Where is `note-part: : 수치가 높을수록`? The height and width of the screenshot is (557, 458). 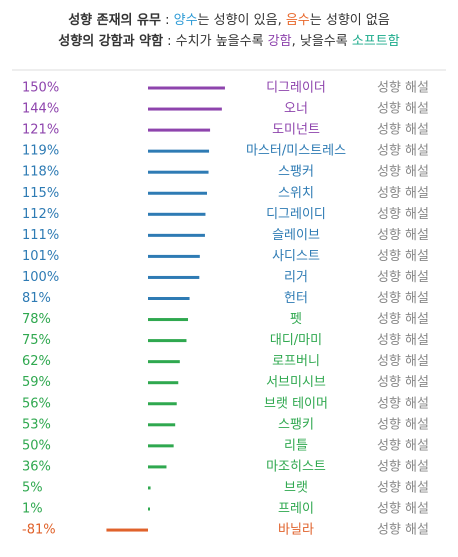
note-part: : 수치가 높을수록 is located at coordinates (215, 41).